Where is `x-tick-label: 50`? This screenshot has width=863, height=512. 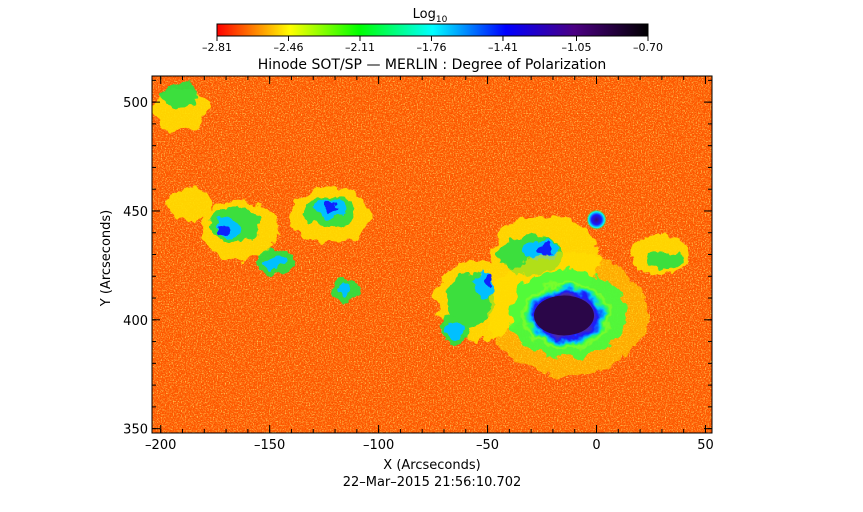
x-tick-label: 50 is located at coordinates (705, 445).